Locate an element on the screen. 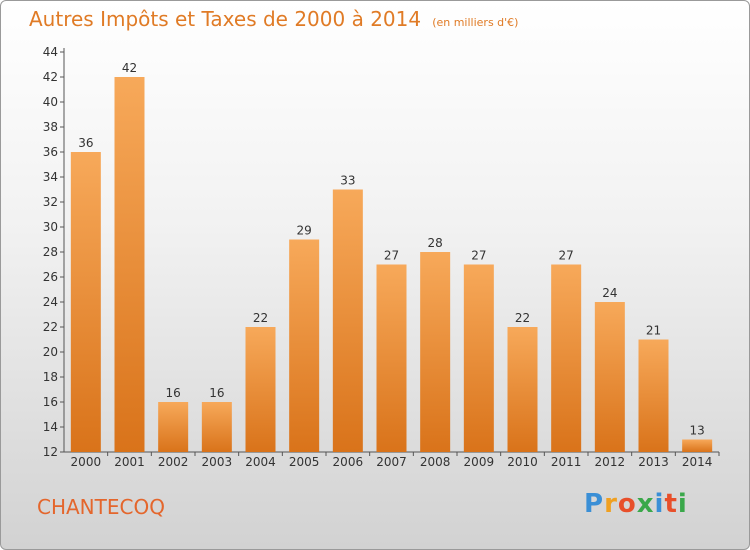  x-tick-label: 2012 is located at coordinates (610, 462).